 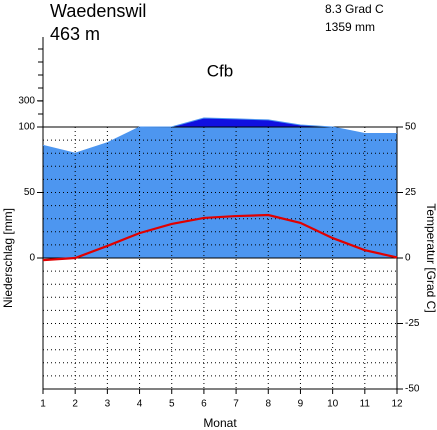 I want to click on annotation: 1359 mm, so click(x=350, y=27).